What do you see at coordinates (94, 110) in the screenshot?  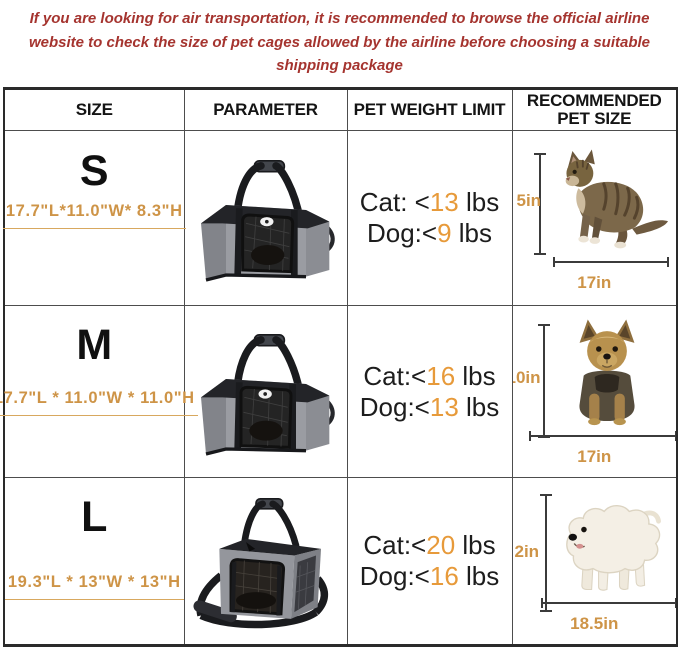 I see `header-size: SIZE` at bounding box center [94, 110].